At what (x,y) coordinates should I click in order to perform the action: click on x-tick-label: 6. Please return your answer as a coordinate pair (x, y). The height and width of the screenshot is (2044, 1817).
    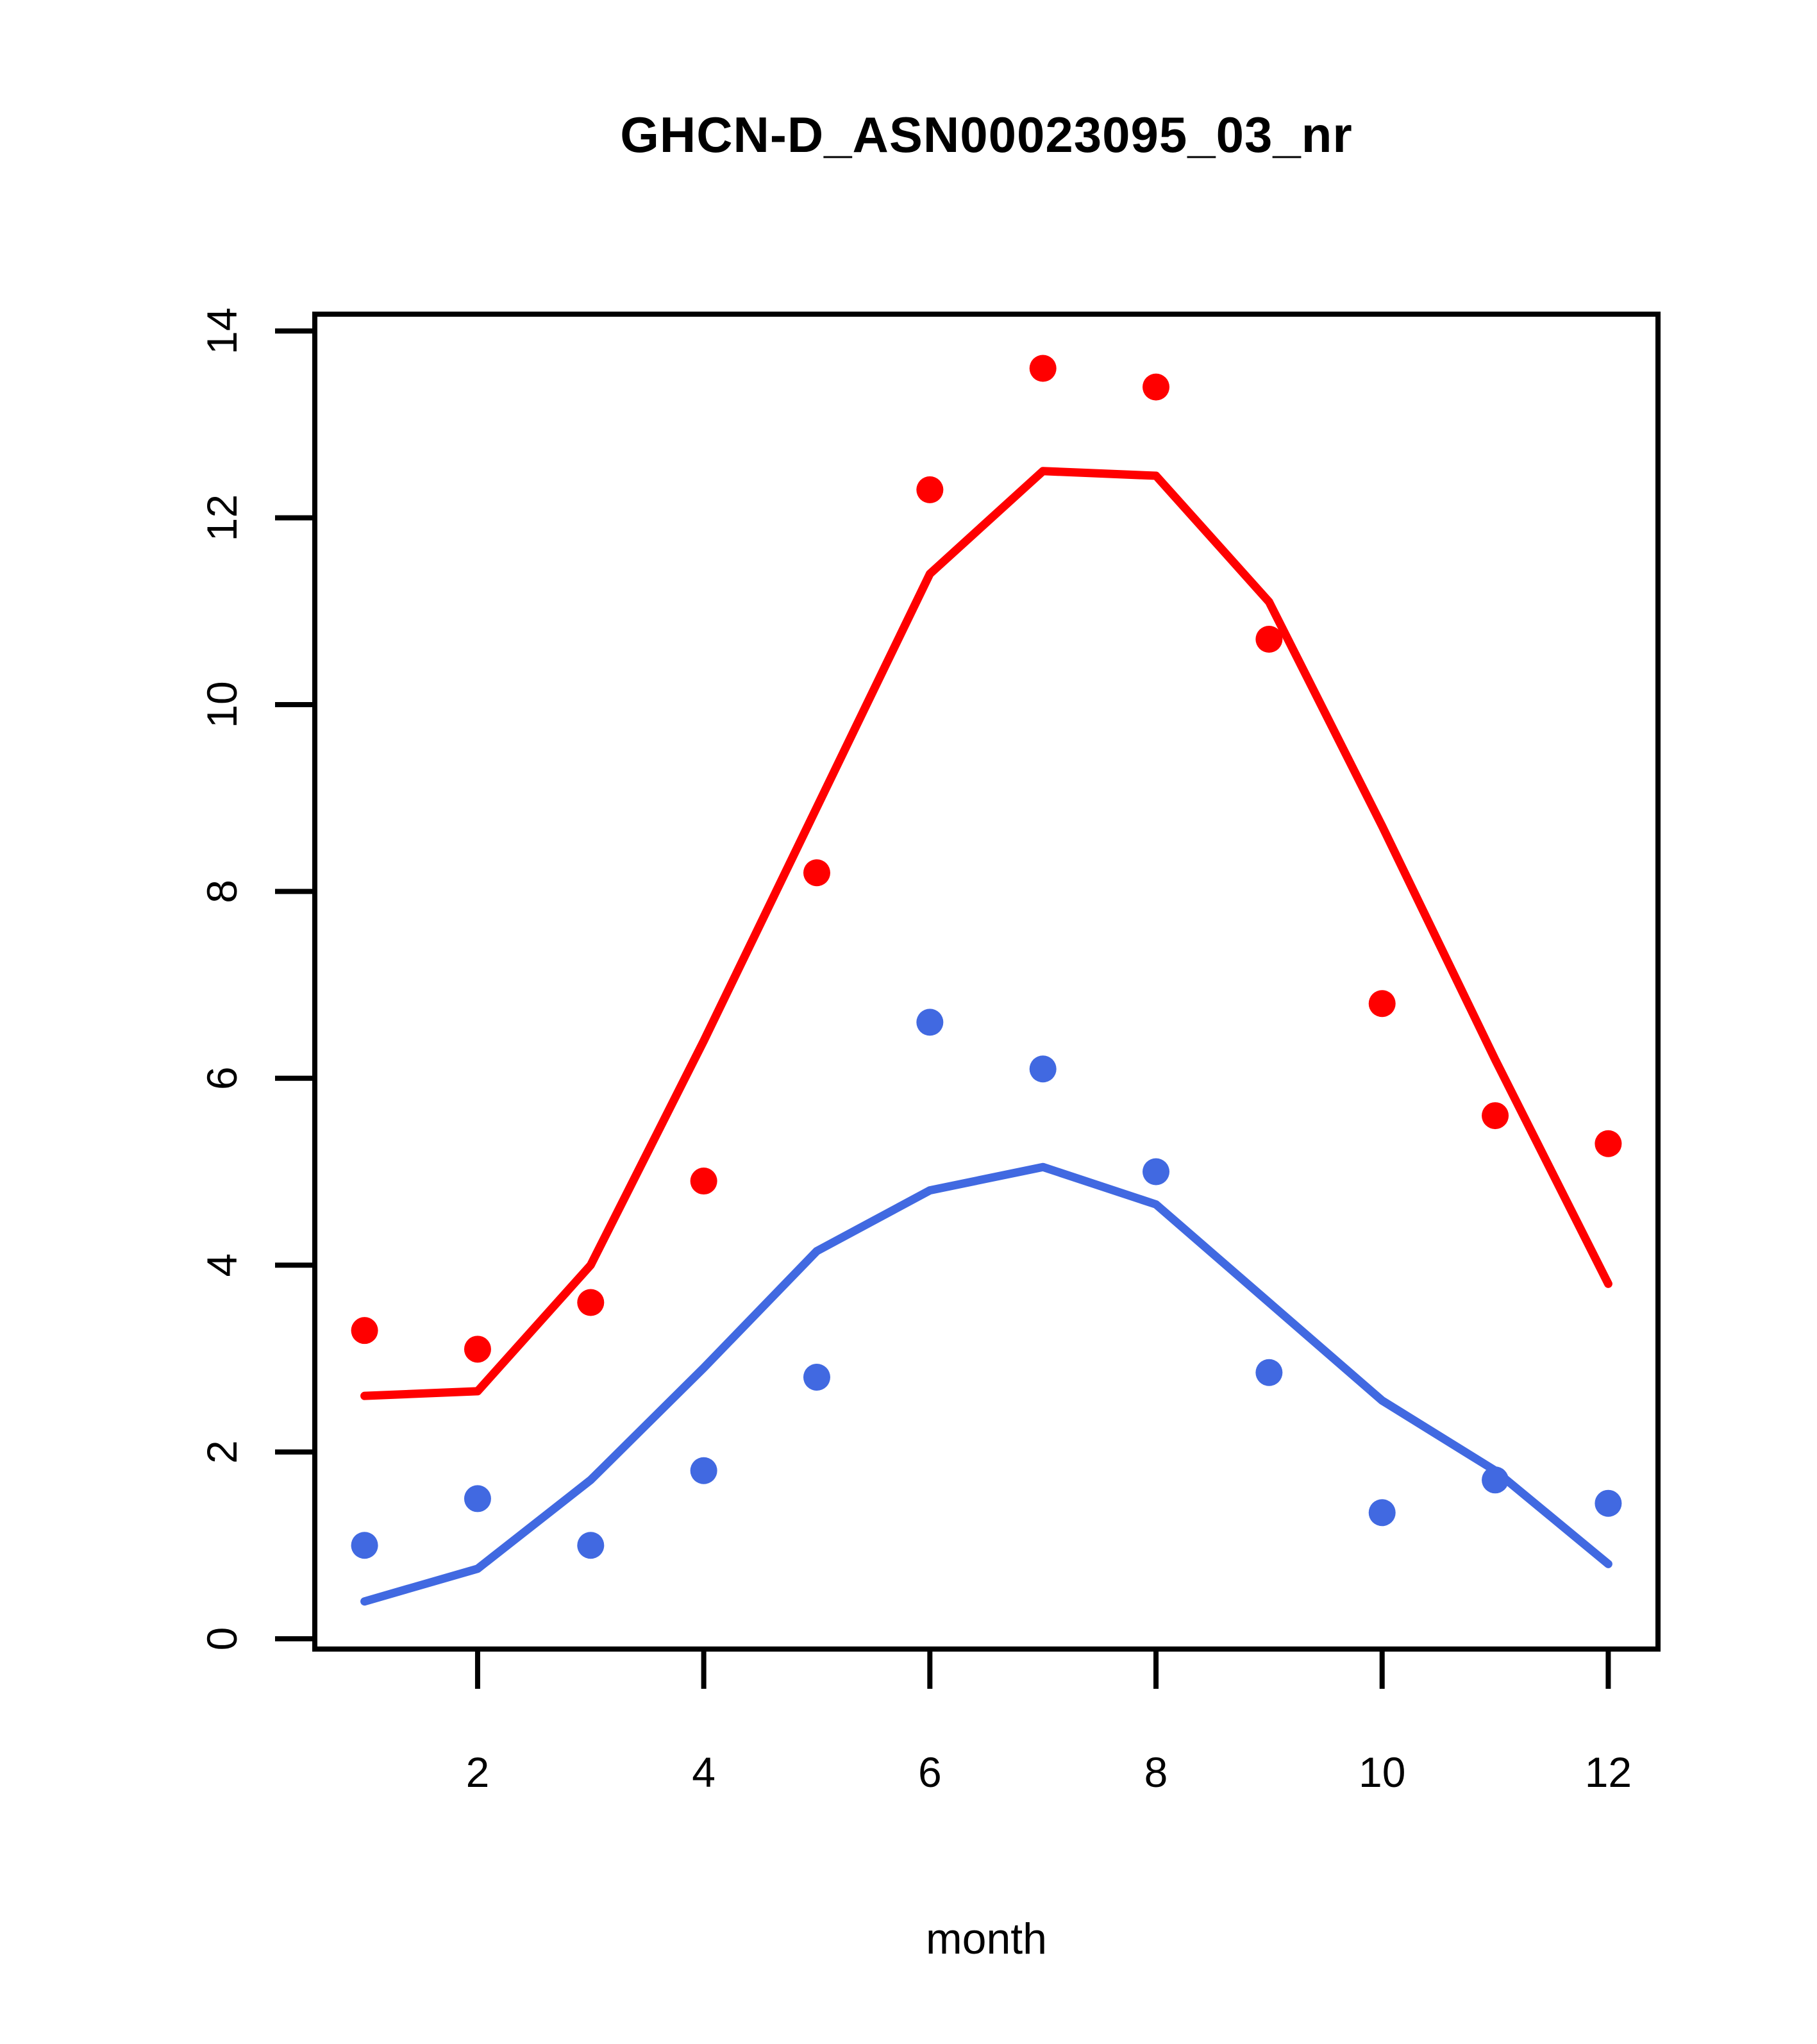
    Looking at the image, I should click on (930, 1772).